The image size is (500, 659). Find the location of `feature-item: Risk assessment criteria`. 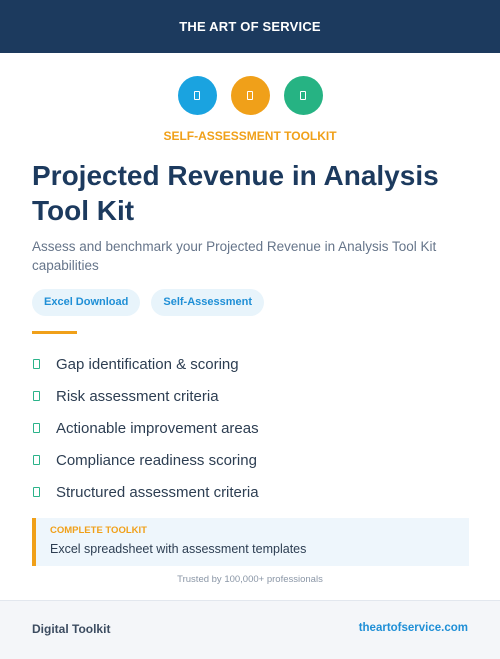

feature-item: Risk assessment criteria is located at coordinates (145, 396).